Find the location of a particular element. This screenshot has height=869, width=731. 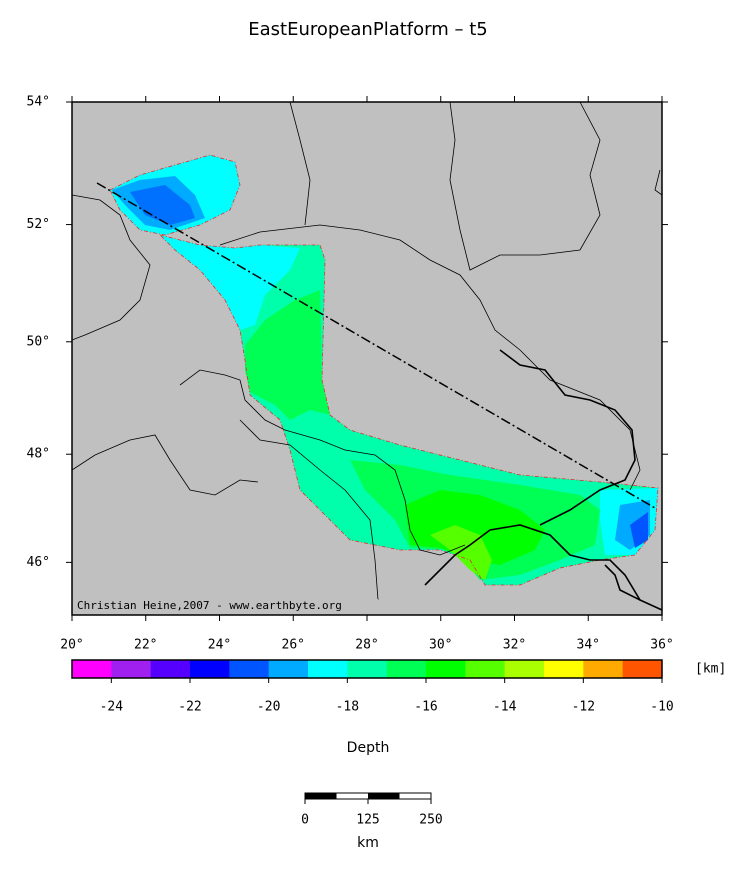

colorbar-tick-label: -24 is located at coordinates (112, 707).